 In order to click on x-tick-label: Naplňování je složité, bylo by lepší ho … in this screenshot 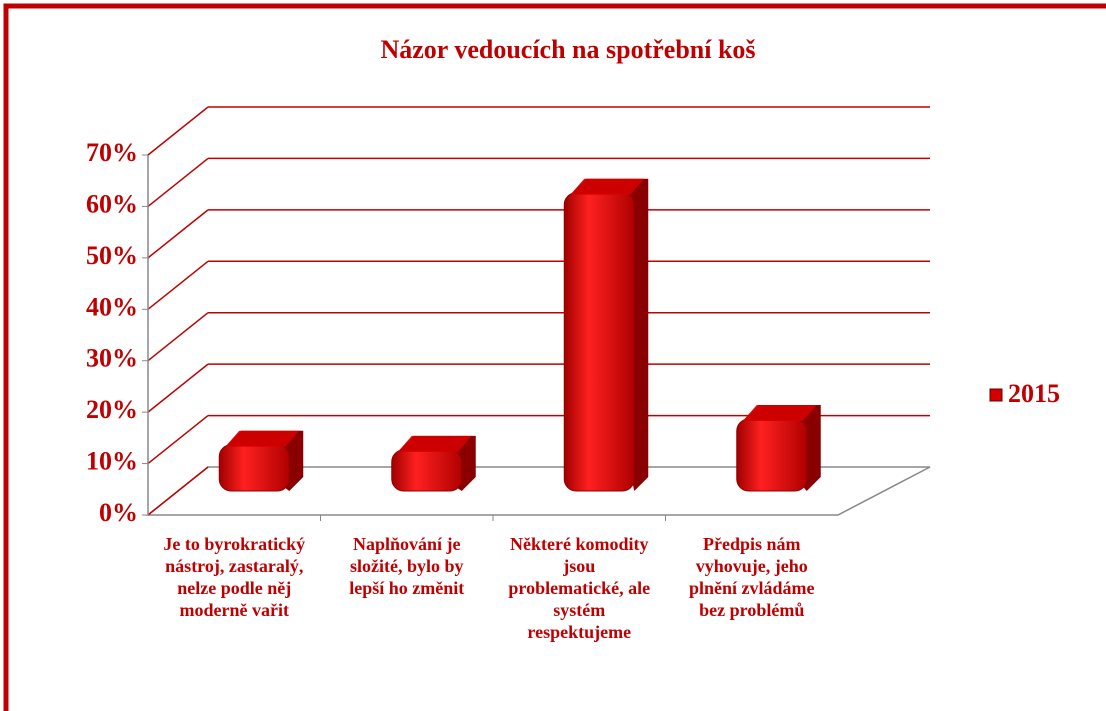, I will do `click(407, 566)`.